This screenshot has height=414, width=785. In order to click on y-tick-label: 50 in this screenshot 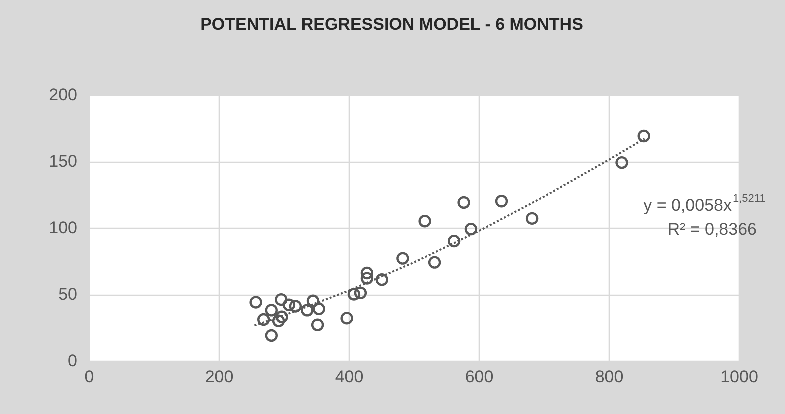, I will do `click(68, 294)`.